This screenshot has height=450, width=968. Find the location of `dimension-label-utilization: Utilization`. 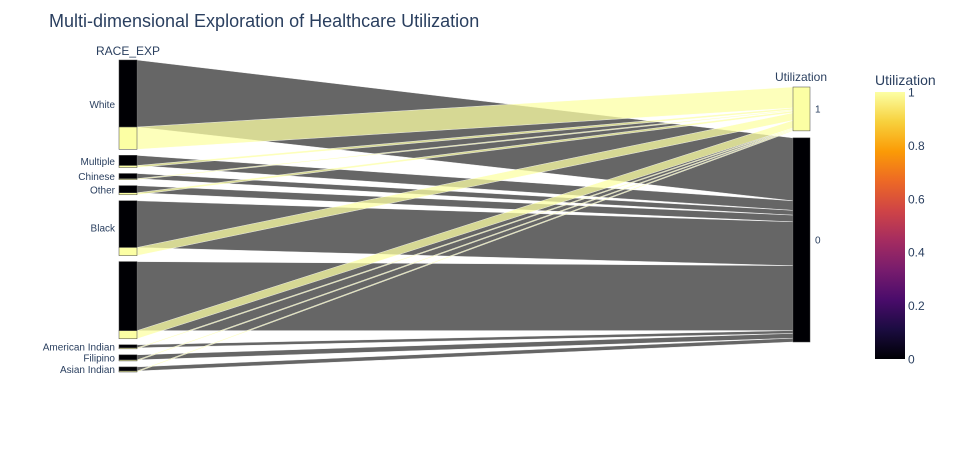

dimension-label-utilization: Utilization is located at coordinates (801, 77).